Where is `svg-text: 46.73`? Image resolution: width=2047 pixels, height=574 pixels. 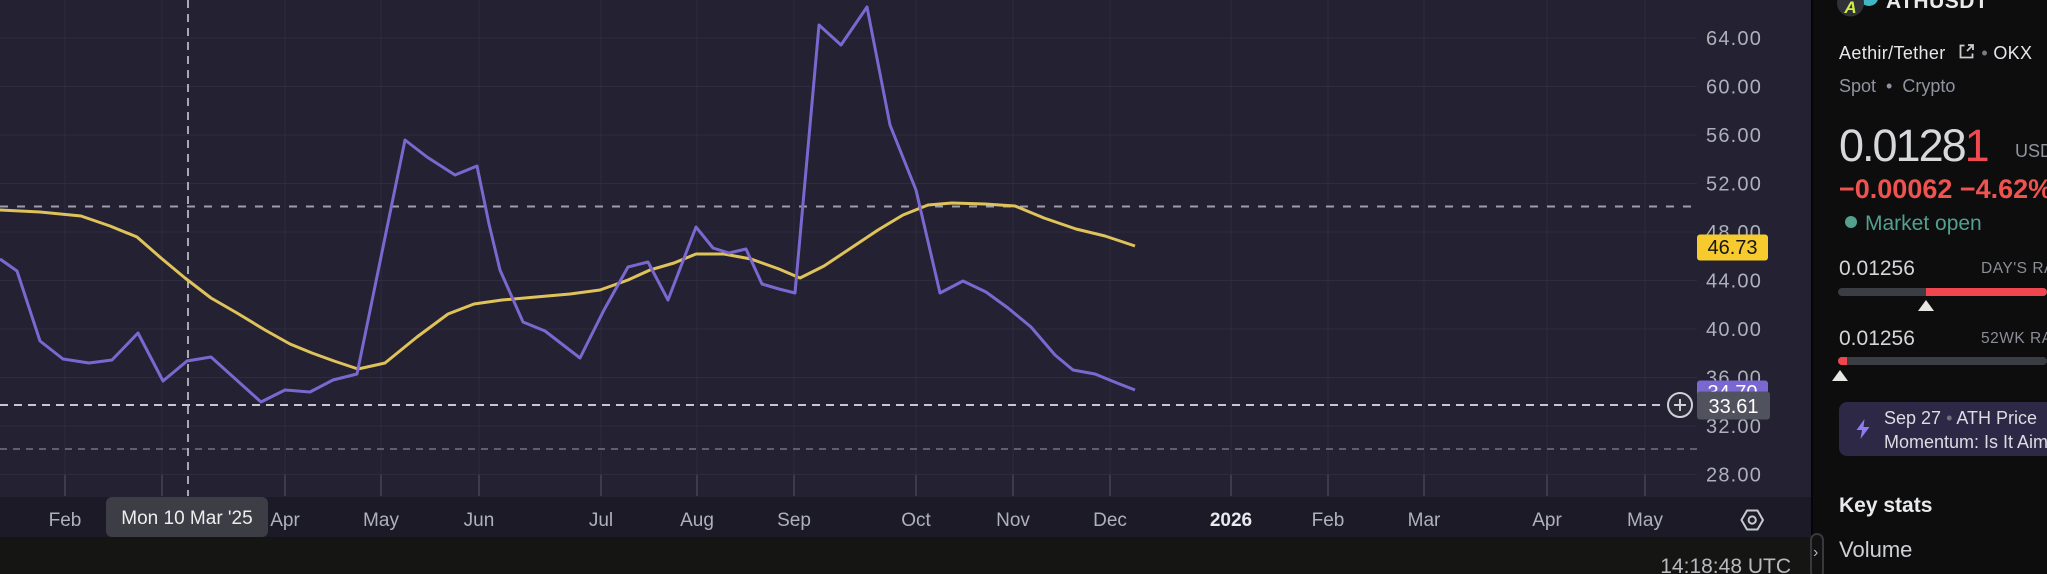
svg-text: 46.73 is located at coordinates (1732, 248).